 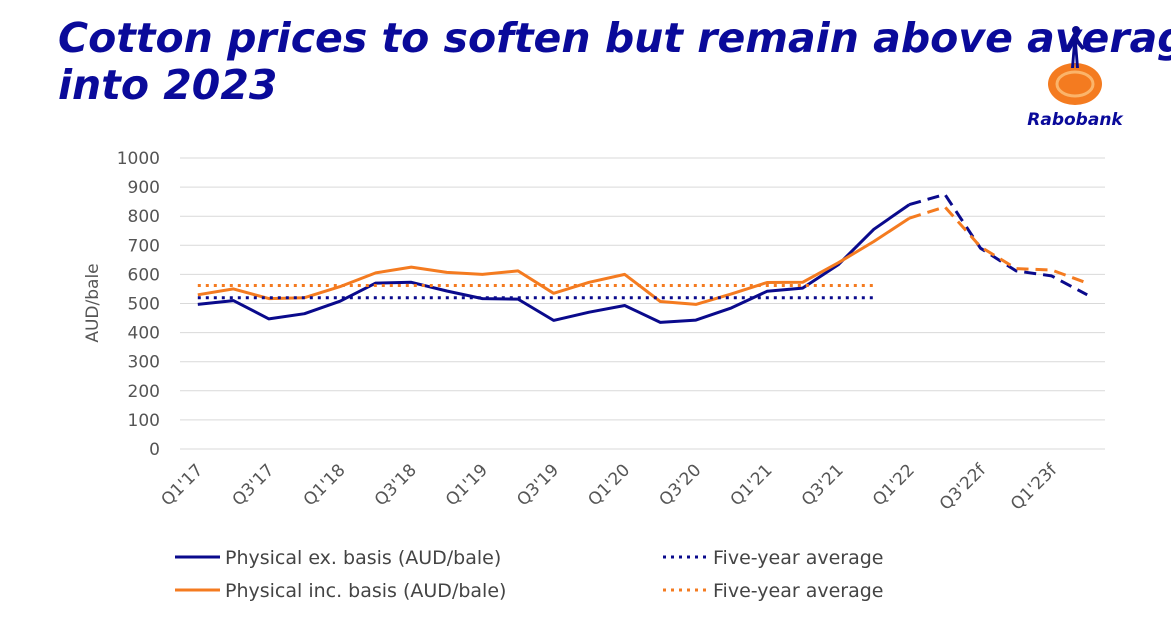 I want to click on y-tick-label: 0, so click(x=154, y=450).